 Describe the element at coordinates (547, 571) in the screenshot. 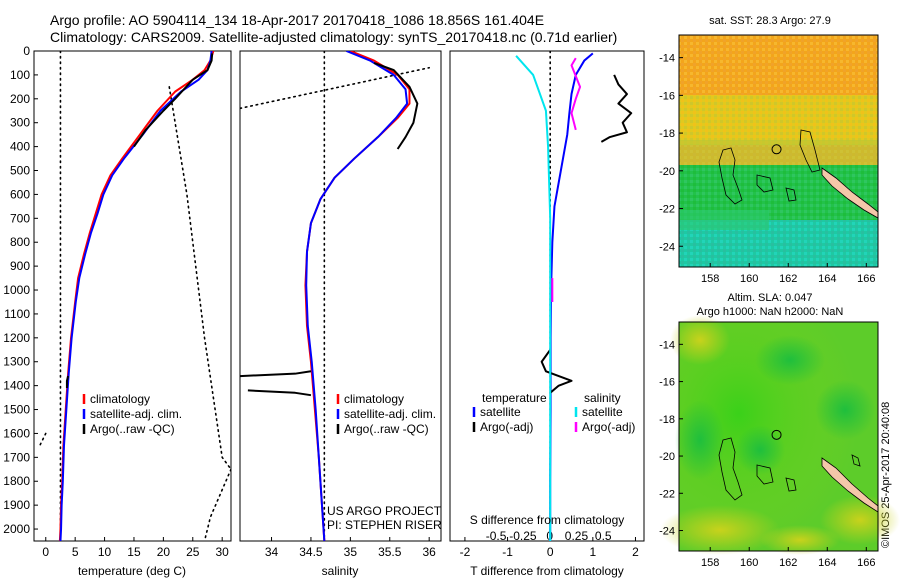

I see `difference-xlabel: T difference from climatology` at that location.